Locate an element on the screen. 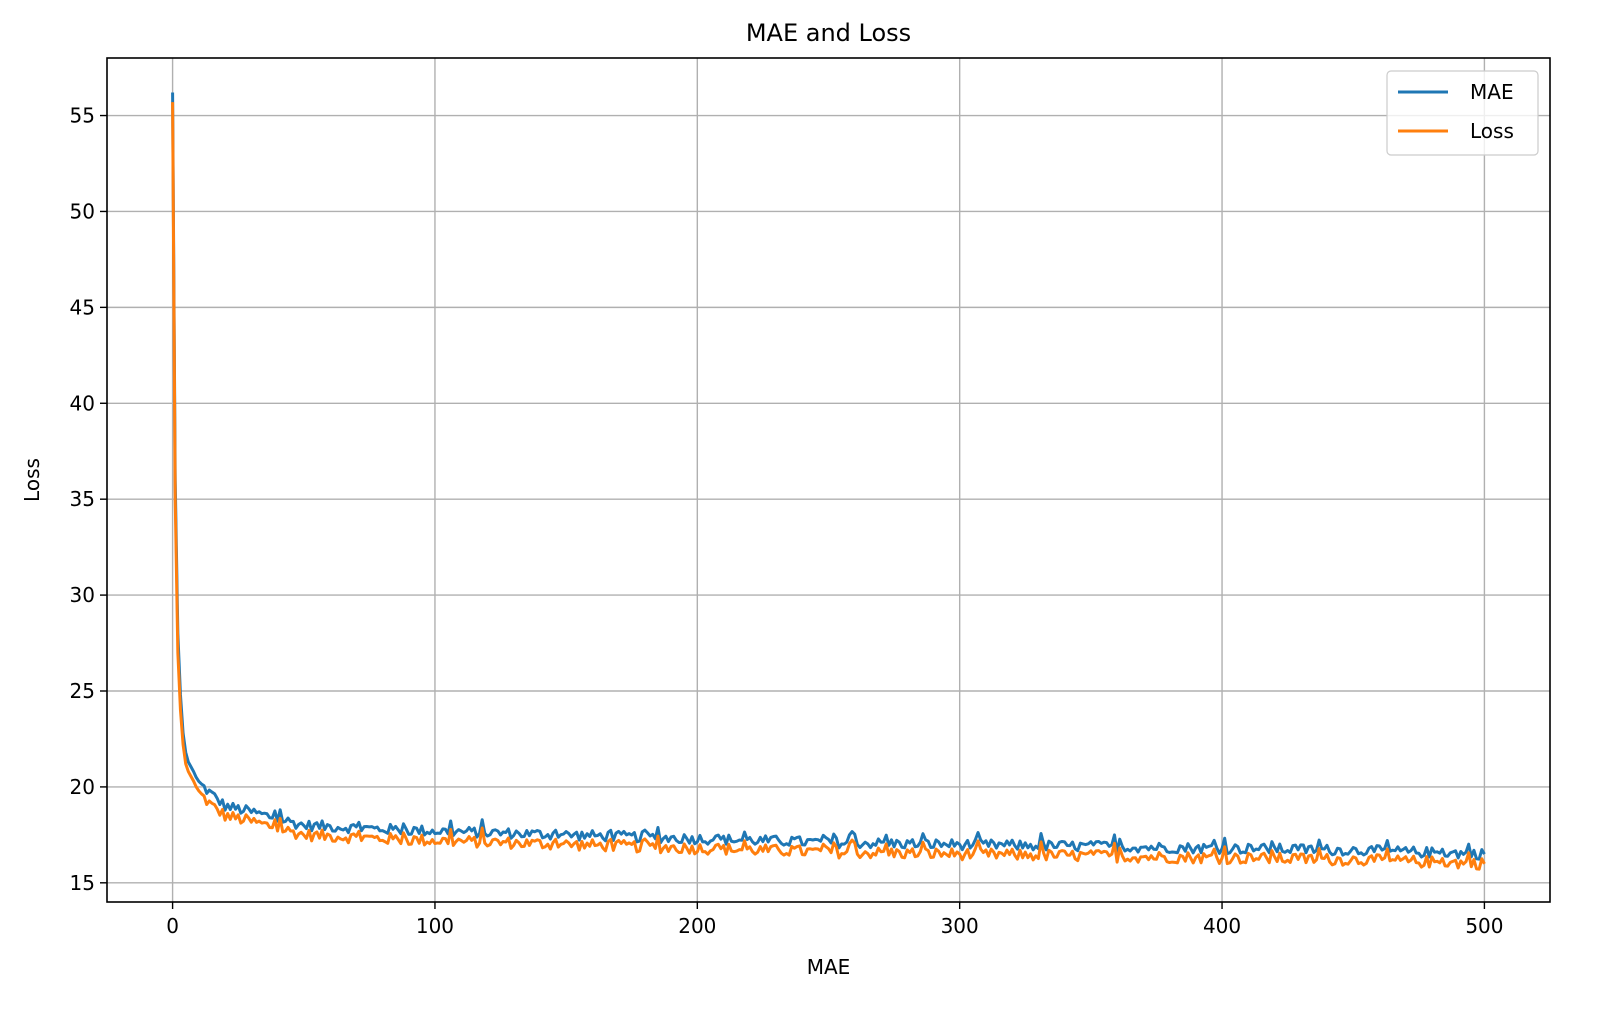 The height and width of the screenshot is (1029, 1615). legend-box is located at coordinates (1462, 113).